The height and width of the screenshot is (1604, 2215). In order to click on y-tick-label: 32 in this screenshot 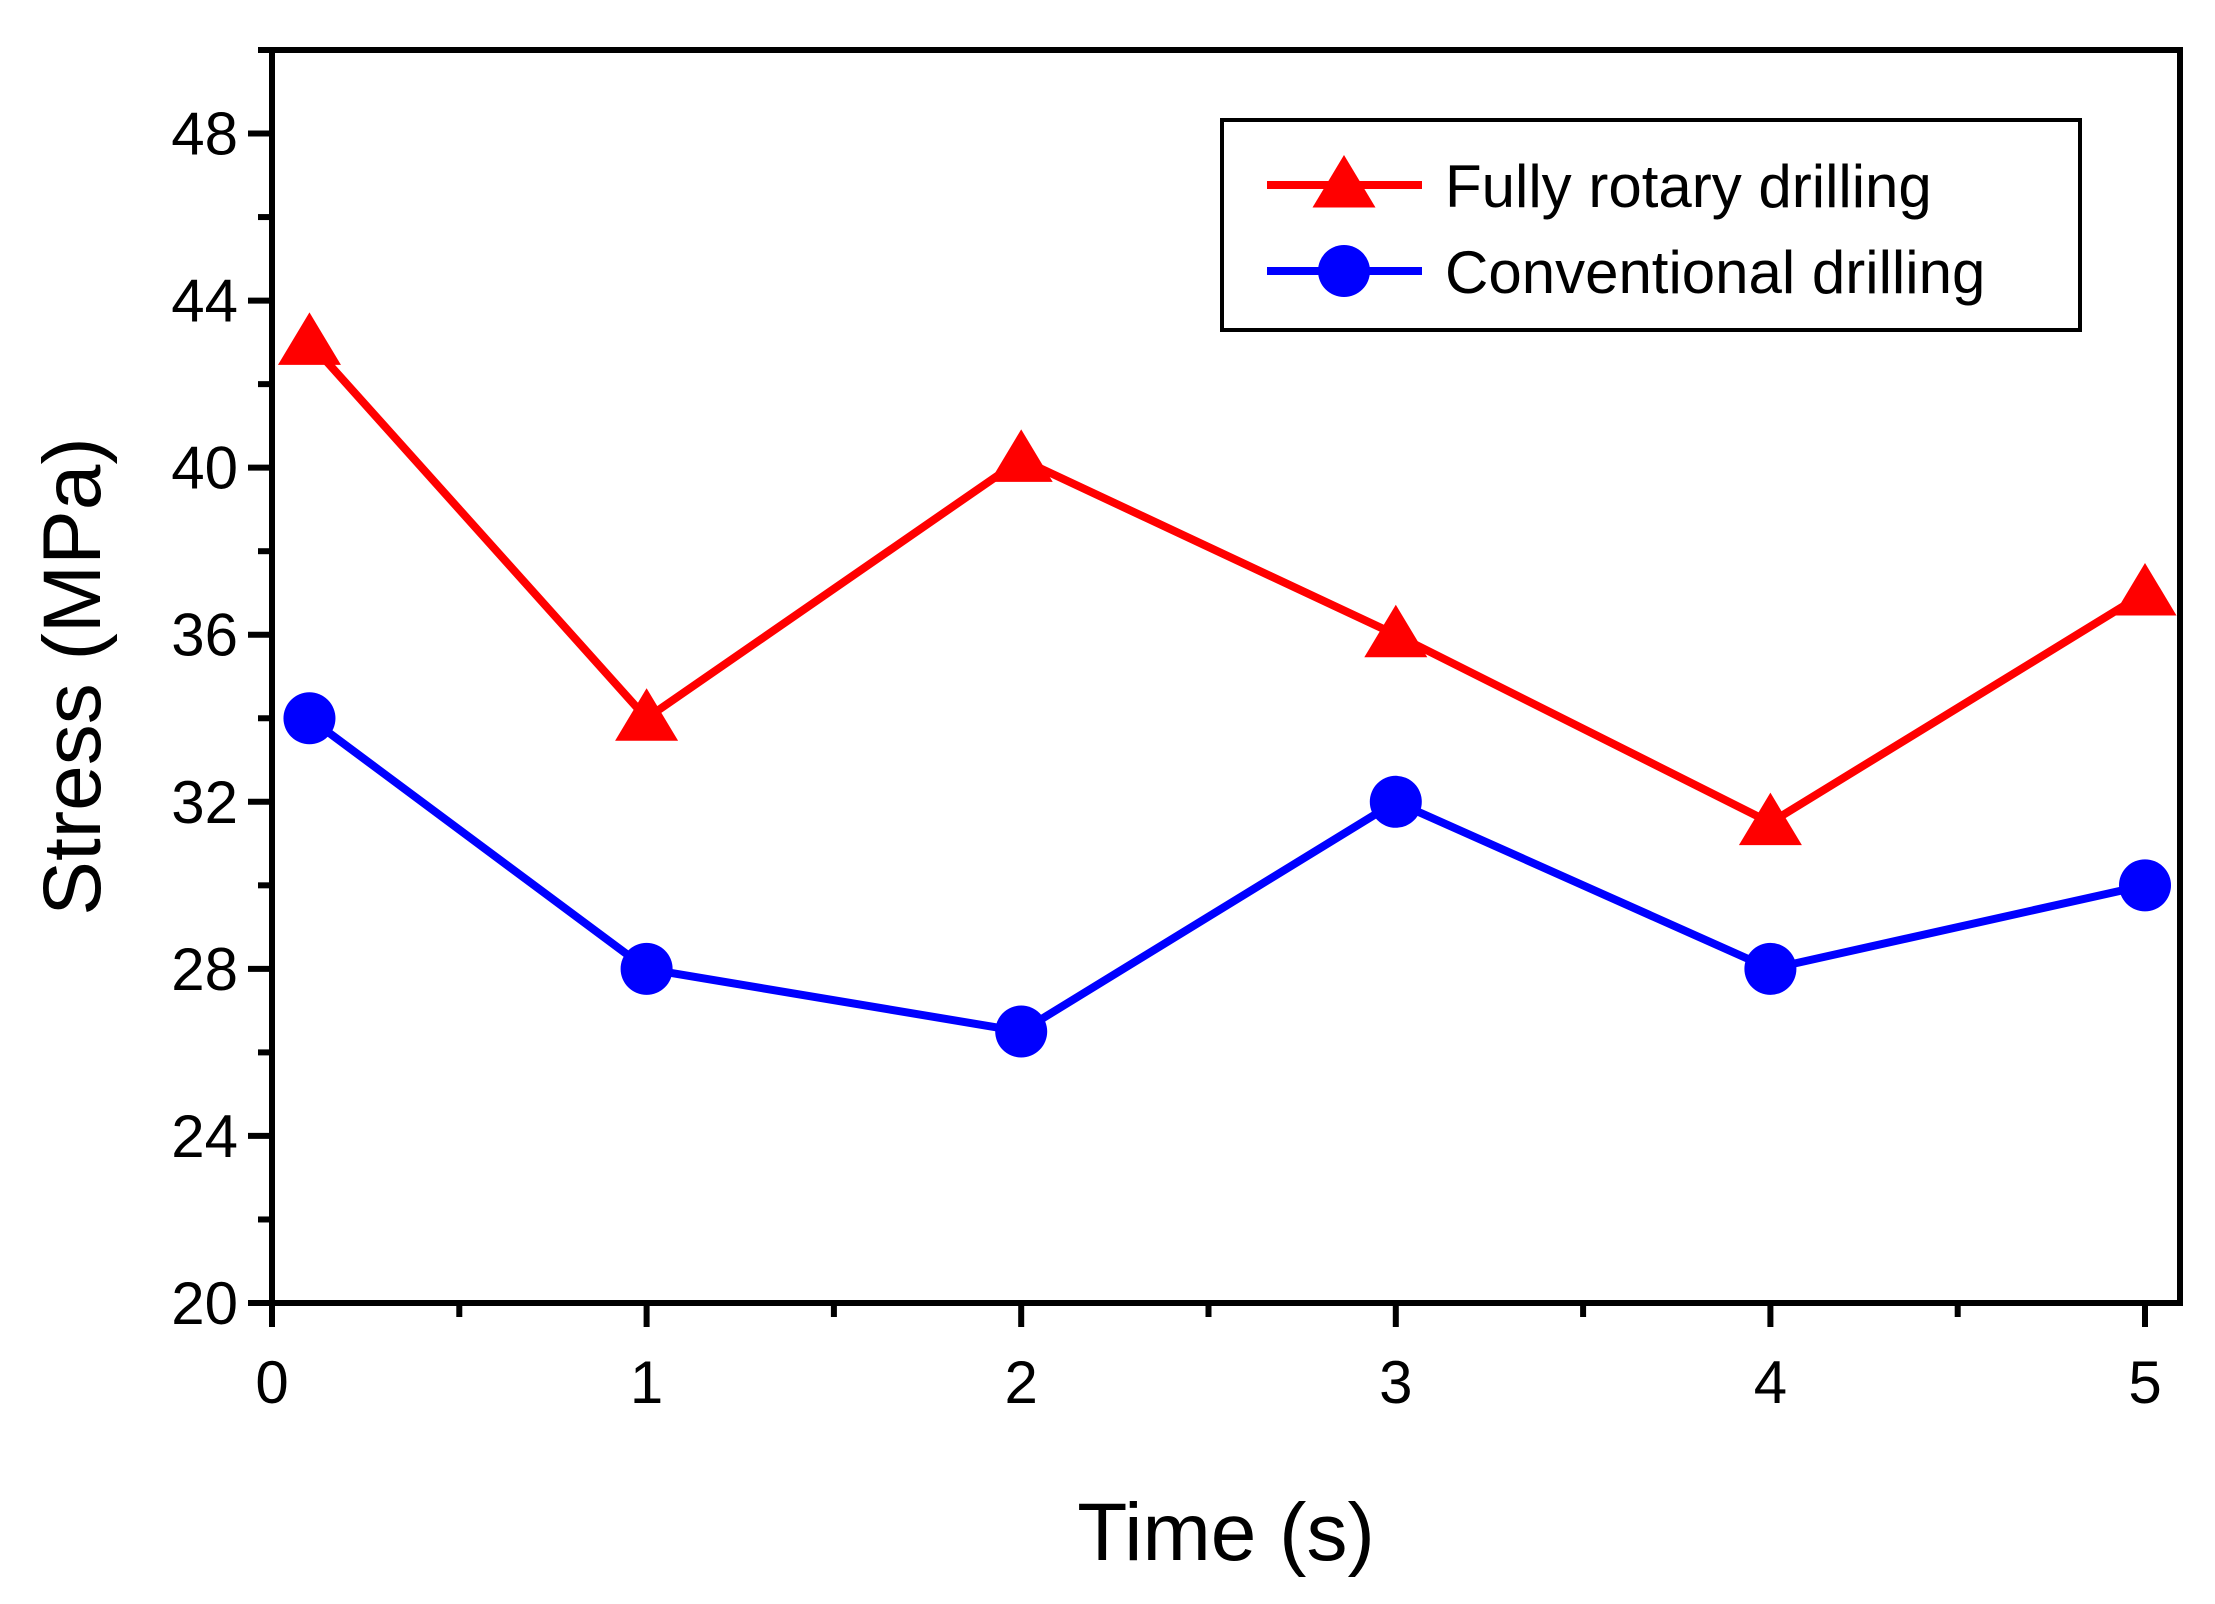, I will do `click(204, 802)`.